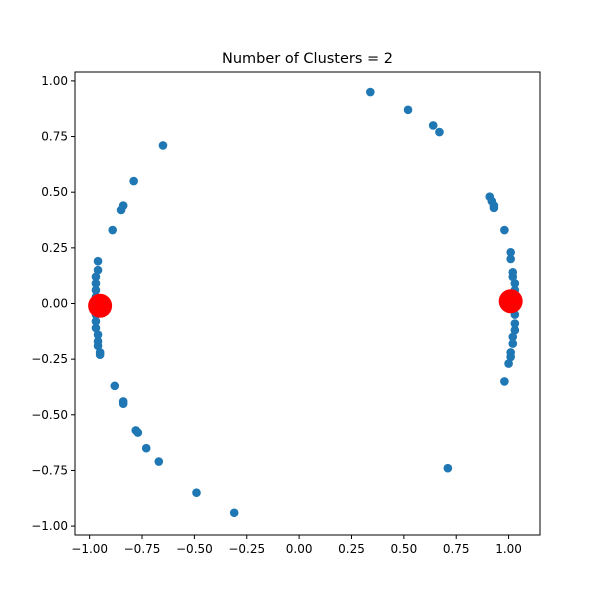 Image resolution: width=600 pixels, height=605 pixels. Describe the element at coordinates (456, 549) in the screenshot. I see `x-tick-label: 0.75` at that location.